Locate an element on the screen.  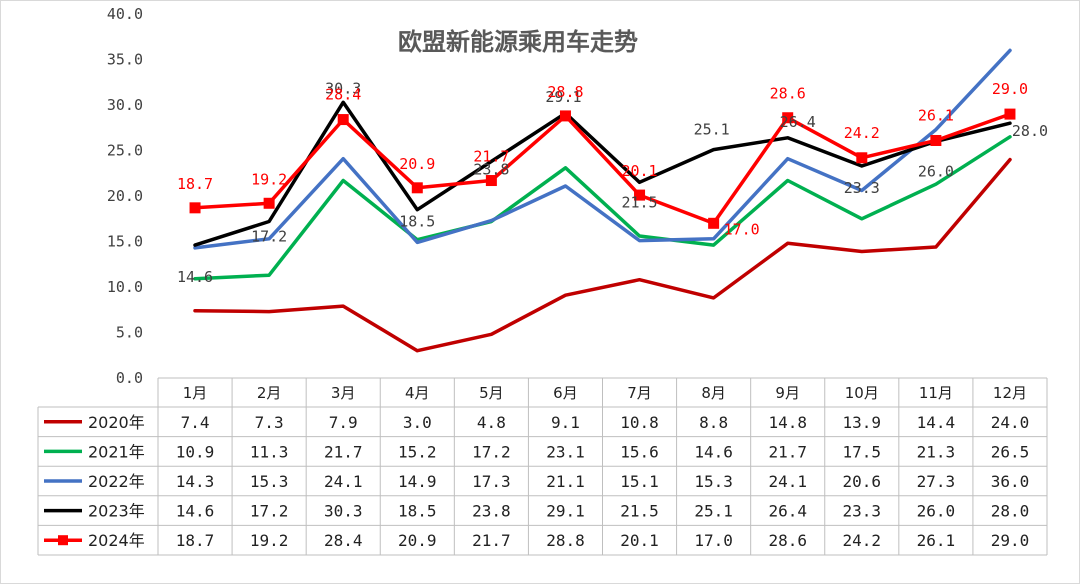
table-cell-value: 14.4 is located at coordinates (936, 422).